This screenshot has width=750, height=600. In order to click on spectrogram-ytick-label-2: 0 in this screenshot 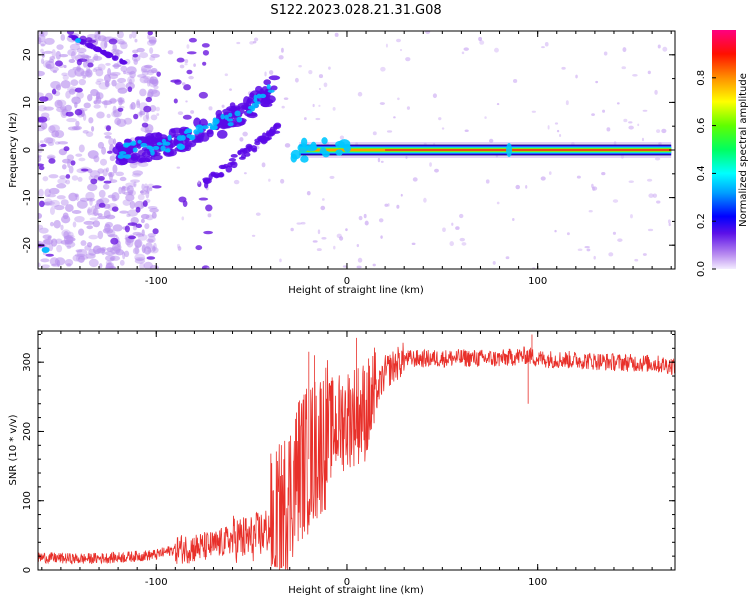, I will do `click(27, 150)`.